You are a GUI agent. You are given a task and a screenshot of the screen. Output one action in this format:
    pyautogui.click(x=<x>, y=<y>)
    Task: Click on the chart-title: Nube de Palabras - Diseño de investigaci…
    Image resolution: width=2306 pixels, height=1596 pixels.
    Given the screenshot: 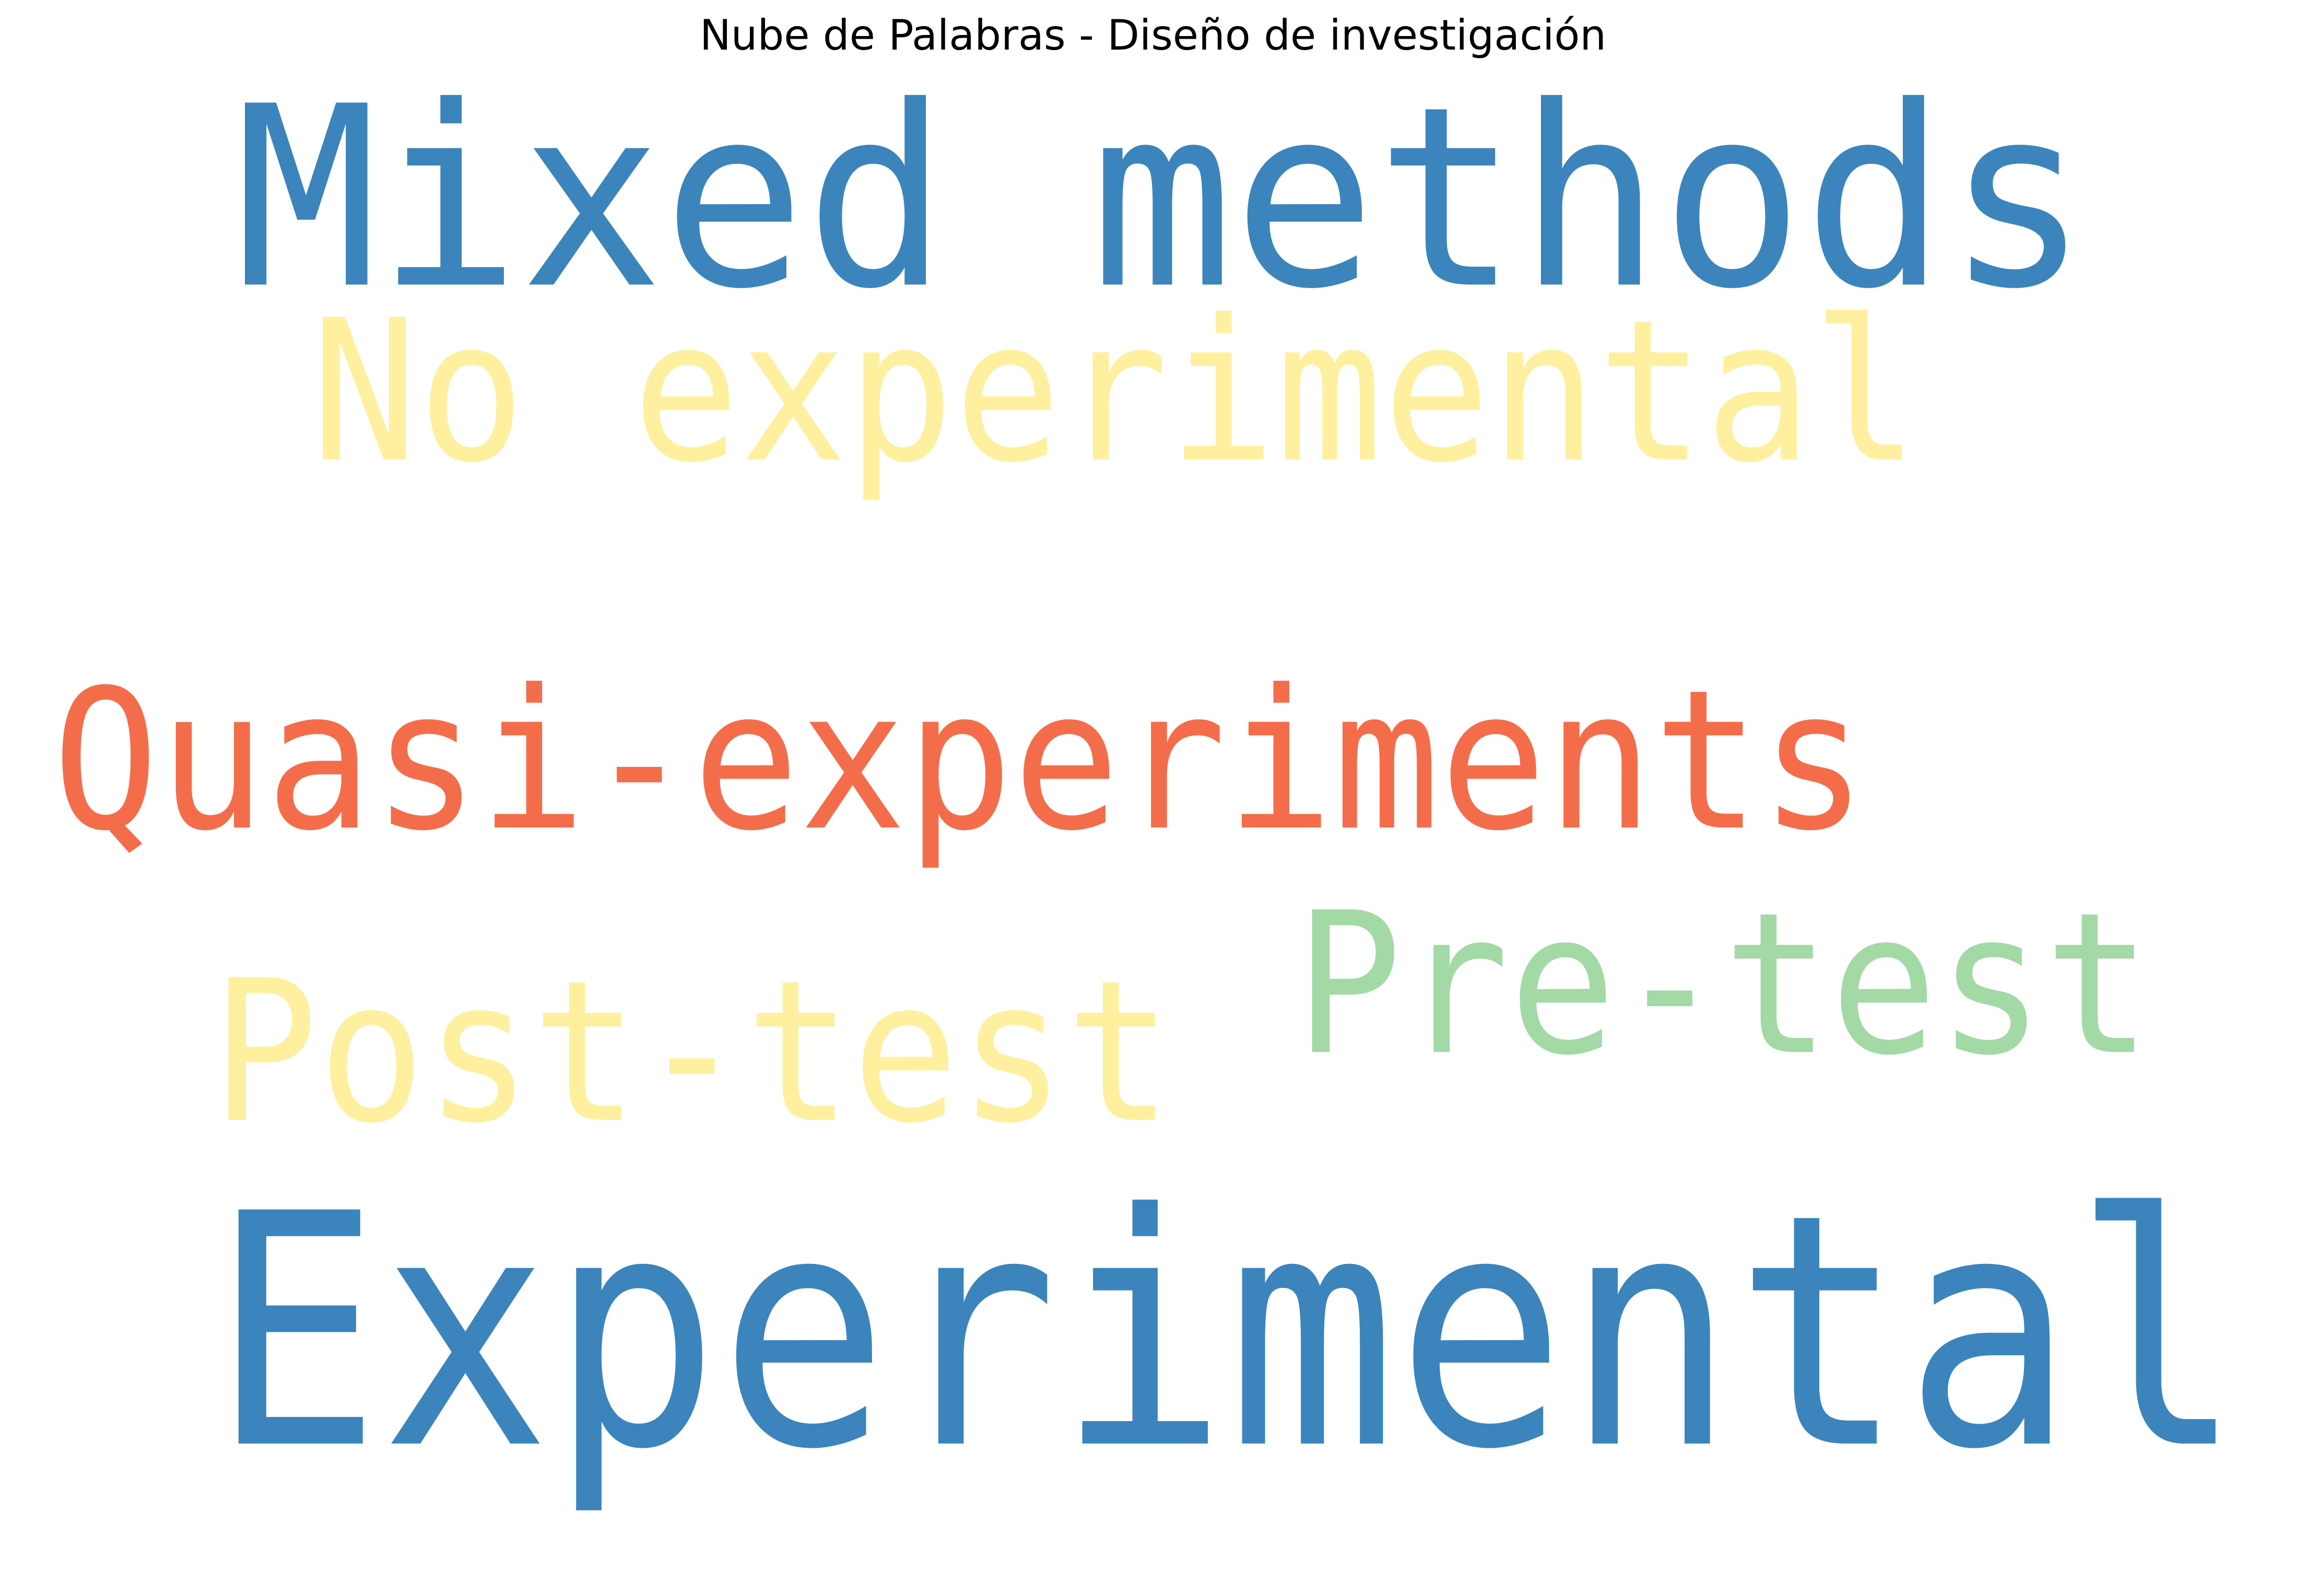 What is the action you would take?
    pyautogui.click(x=1153, y=35)
    